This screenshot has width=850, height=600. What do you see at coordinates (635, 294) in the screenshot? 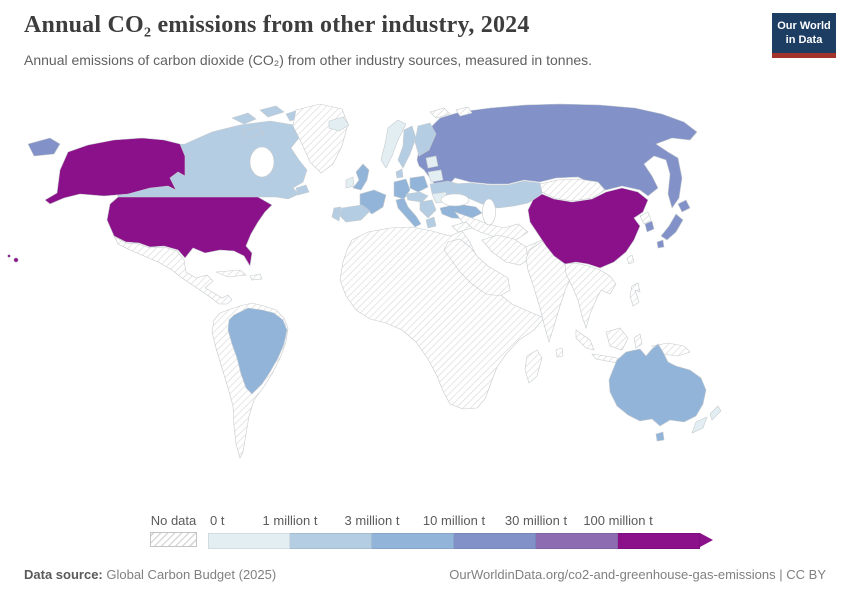
I see `map-region-philippines` at bounding box center [635, 294].